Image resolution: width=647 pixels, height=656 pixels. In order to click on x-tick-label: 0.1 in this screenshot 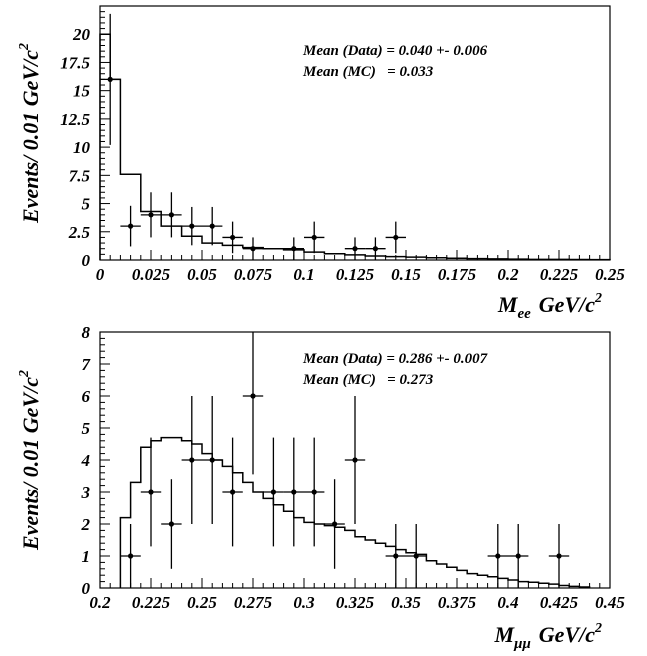, I will do `click(303, 274)`.